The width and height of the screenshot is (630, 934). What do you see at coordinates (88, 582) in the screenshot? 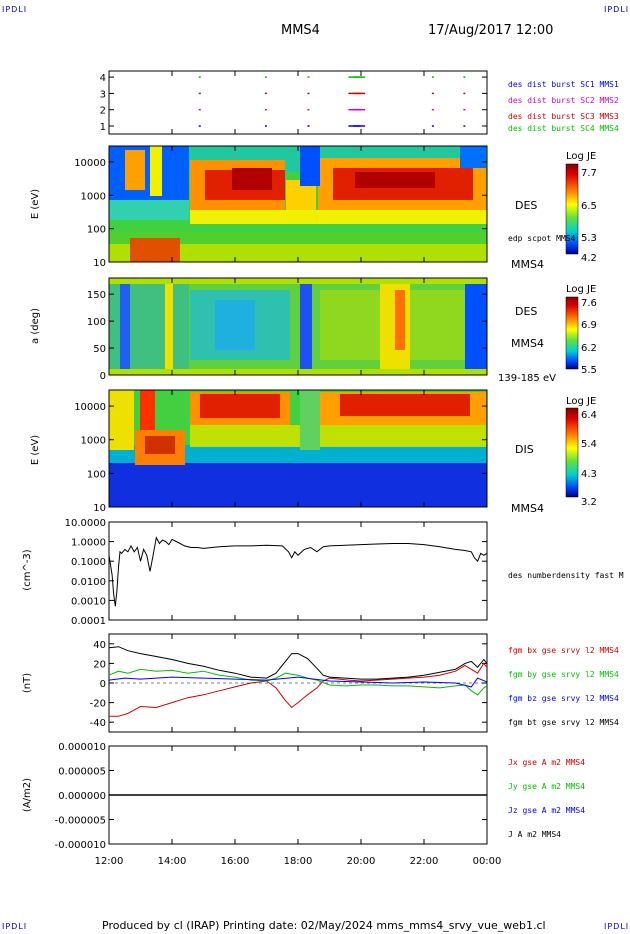
I see `density-ytick-label: 0.0100` at bounding box center [88, 582].